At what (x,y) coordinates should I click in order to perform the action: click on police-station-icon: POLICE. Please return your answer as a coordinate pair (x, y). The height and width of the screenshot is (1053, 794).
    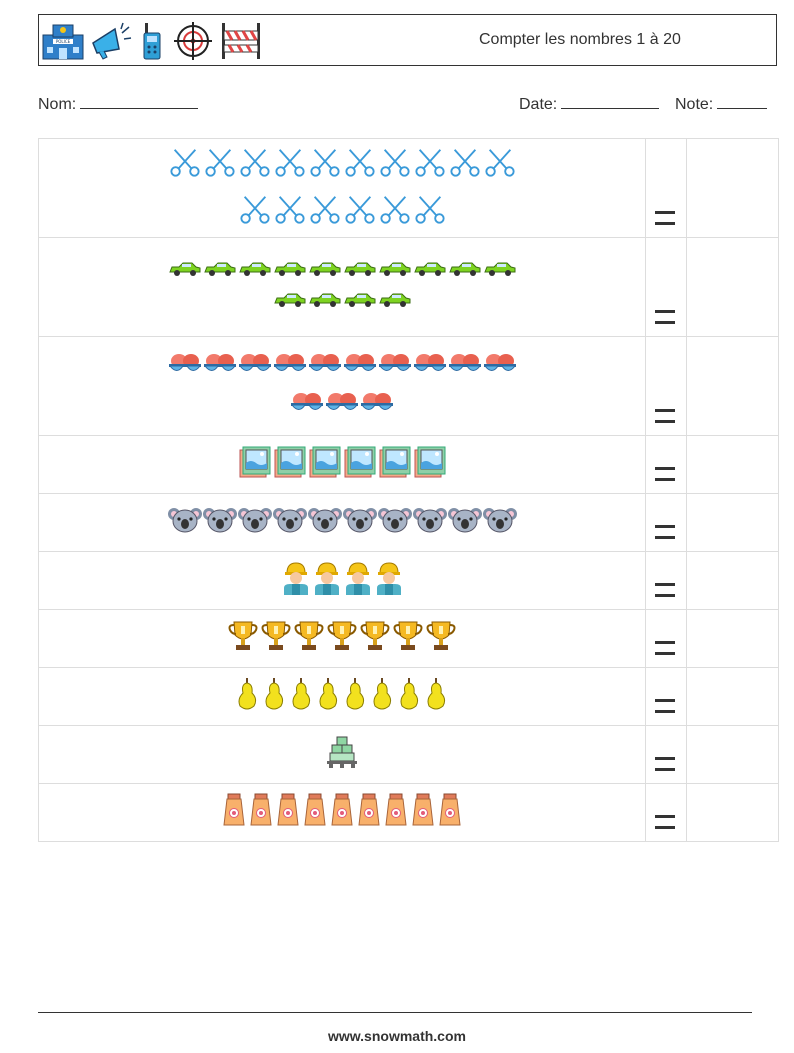
    Looking at the image, I should click on (63, 41).